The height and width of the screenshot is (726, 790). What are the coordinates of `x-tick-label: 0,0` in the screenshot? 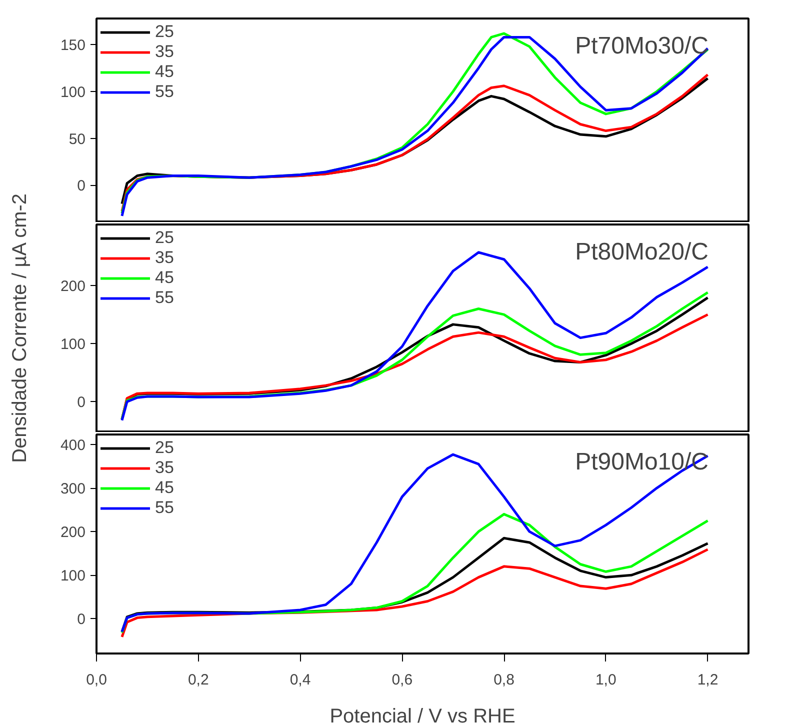 It's located at (96, 680).